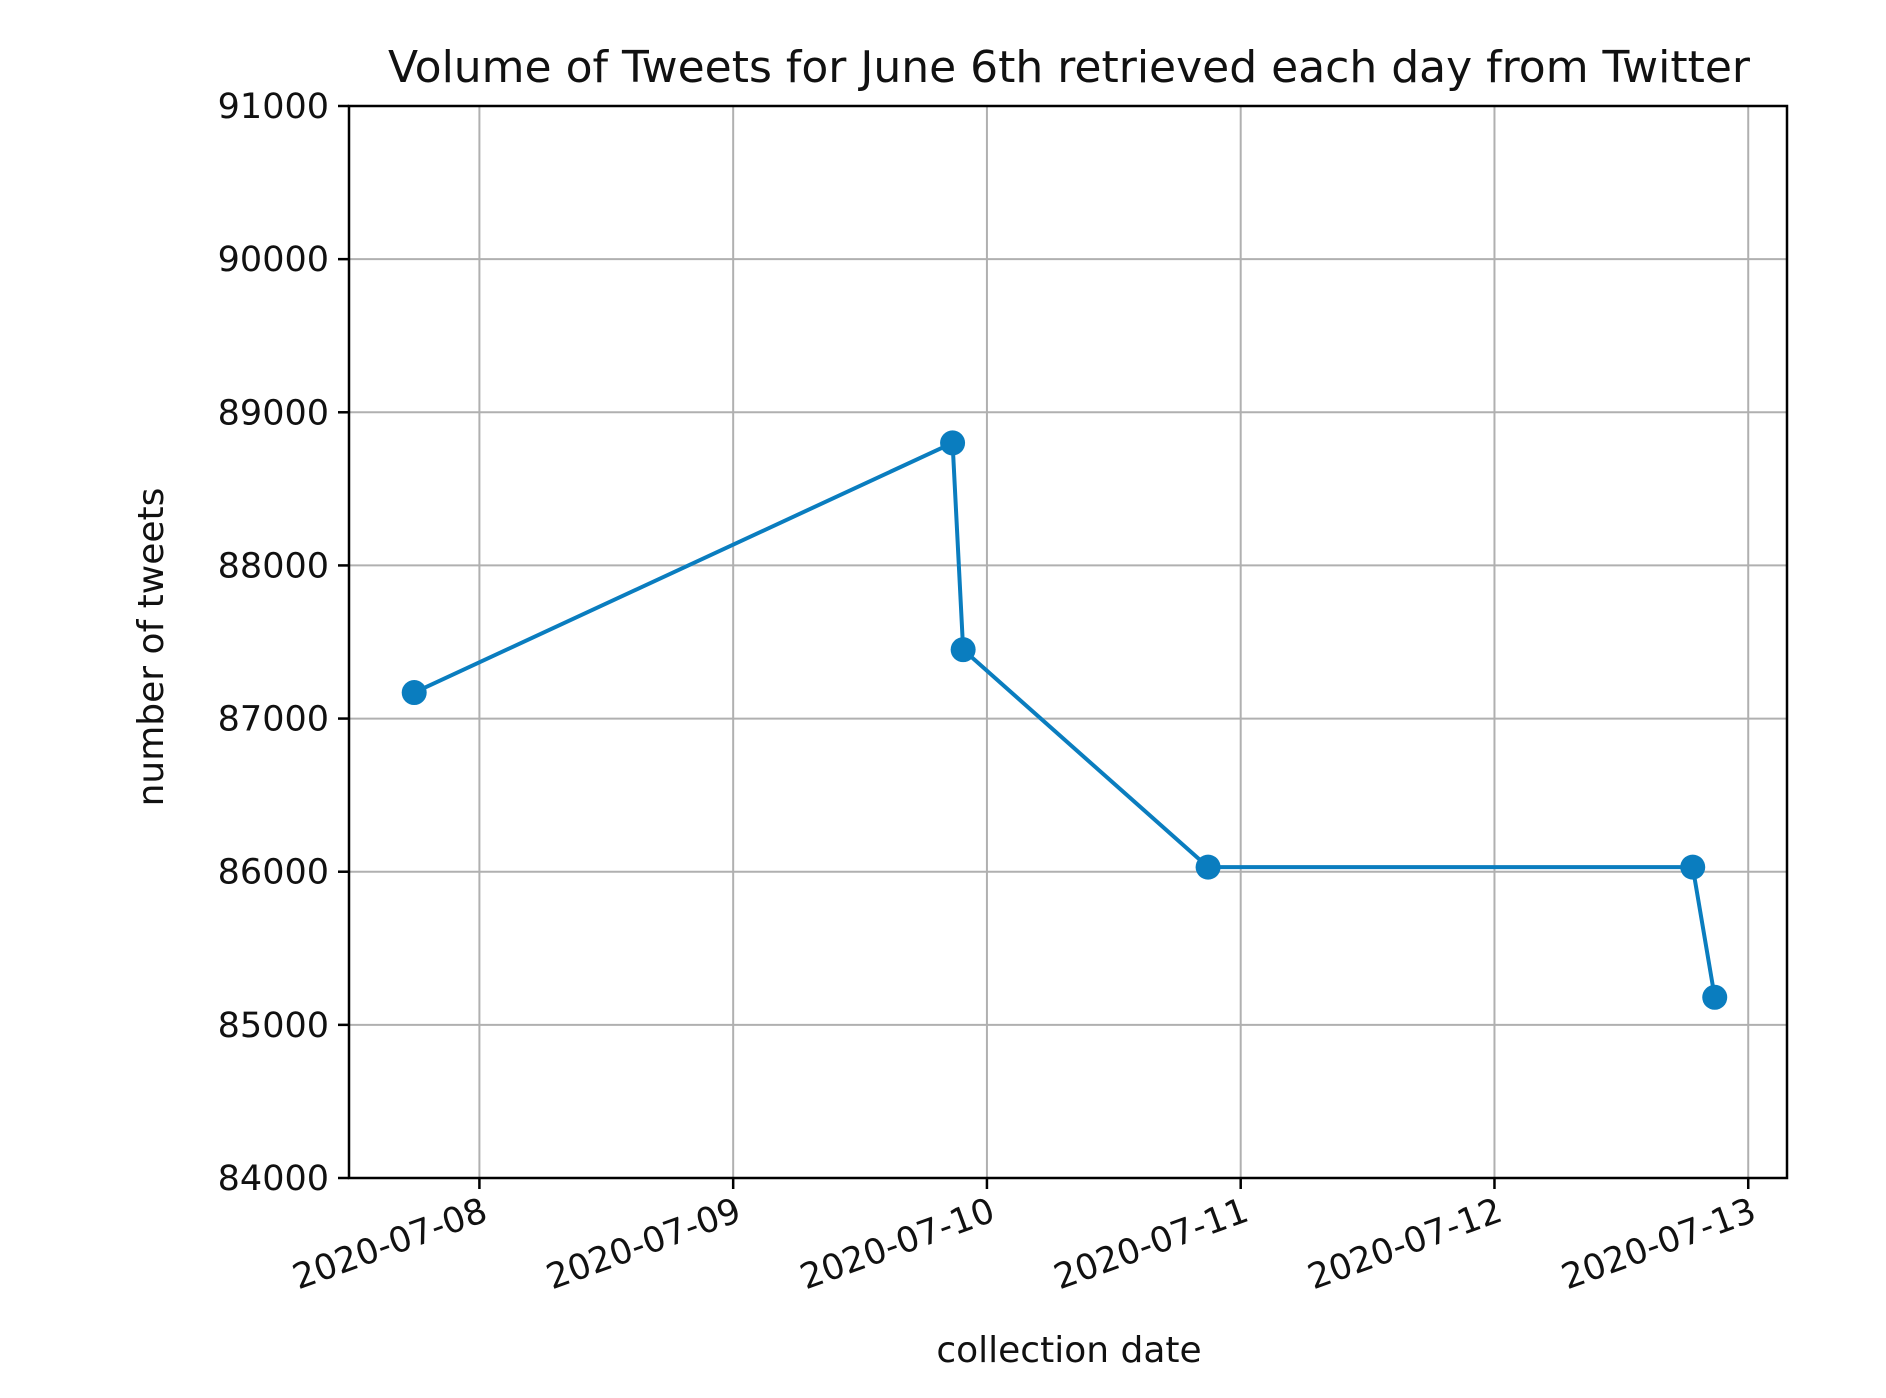 This screenshot has height=1398, width=1886. I want to click on x-tick-label: 2020-07-11, so click(1151, 1244).